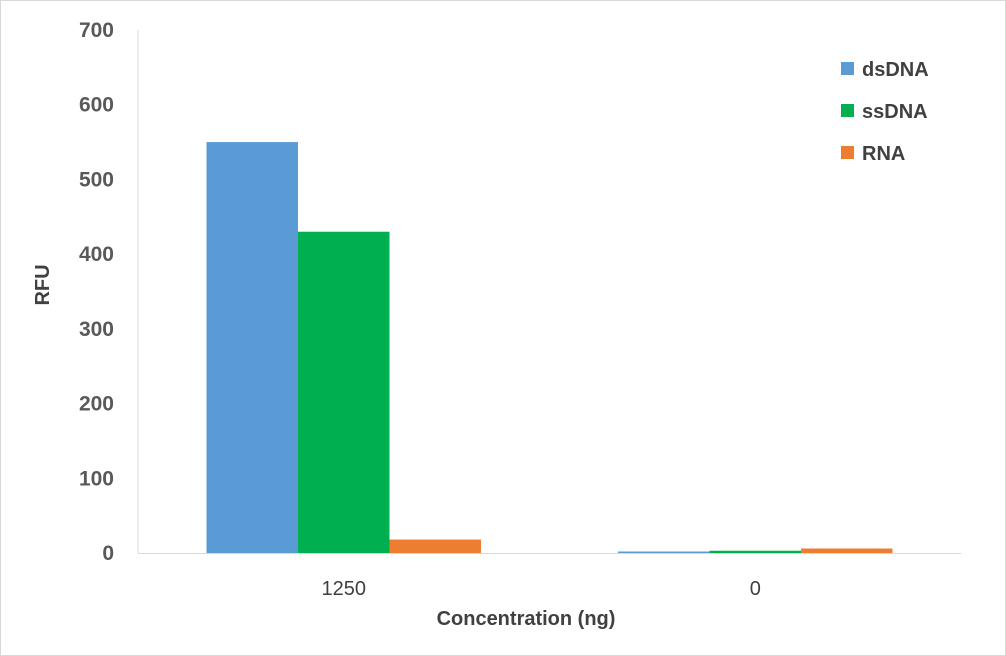 The image size is (1006, 656). What do you see at coordinates (847, 110) in the screenshot?
I see `legend-swatch-ssDNA` at bounding box center [847, 110].